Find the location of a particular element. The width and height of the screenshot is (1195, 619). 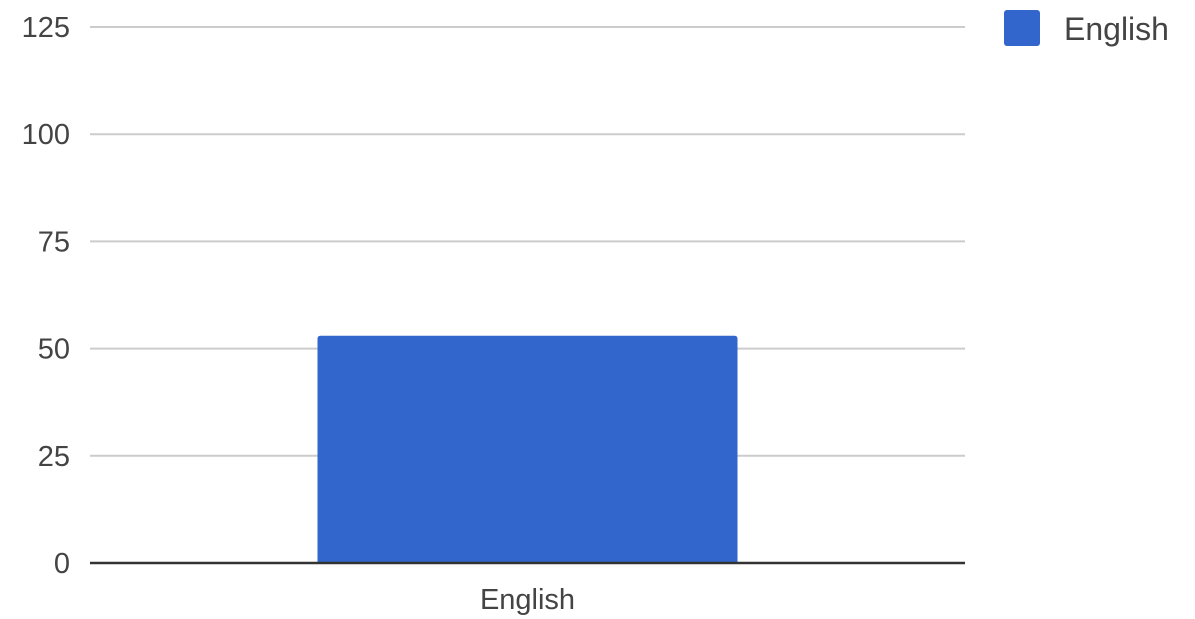

legend: English is located at coordinates (1086, 28).